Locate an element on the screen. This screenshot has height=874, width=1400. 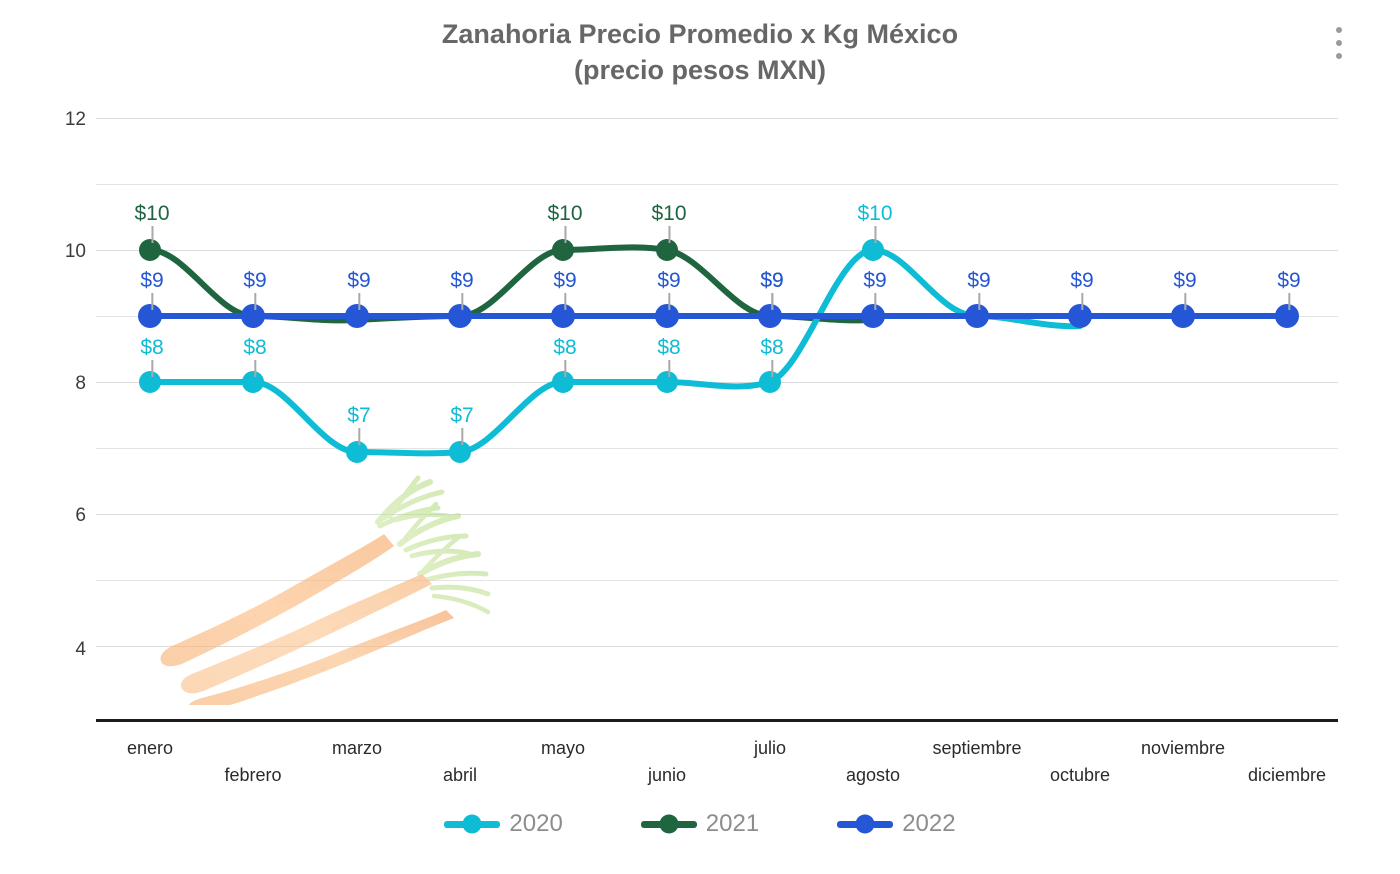
legend-swatch-2020 is located at coordinates (472, 824).